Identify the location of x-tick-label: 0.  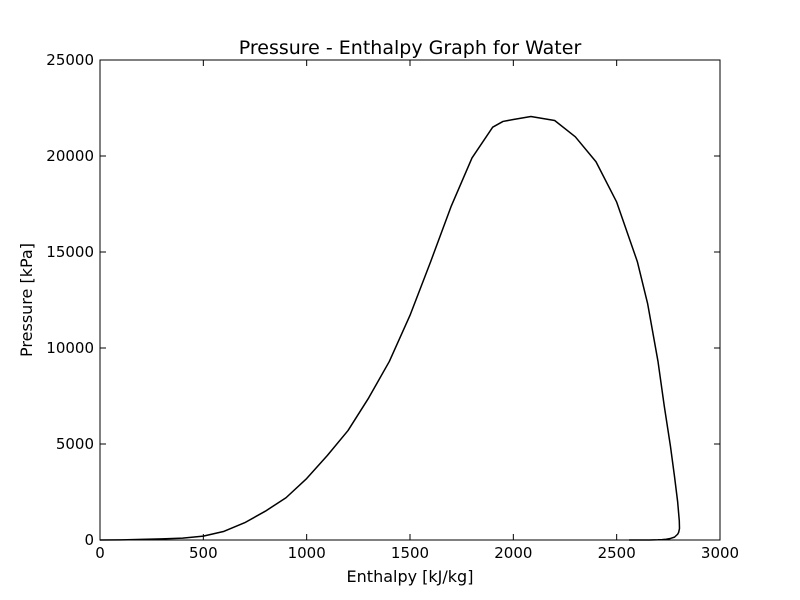
(100, 553).